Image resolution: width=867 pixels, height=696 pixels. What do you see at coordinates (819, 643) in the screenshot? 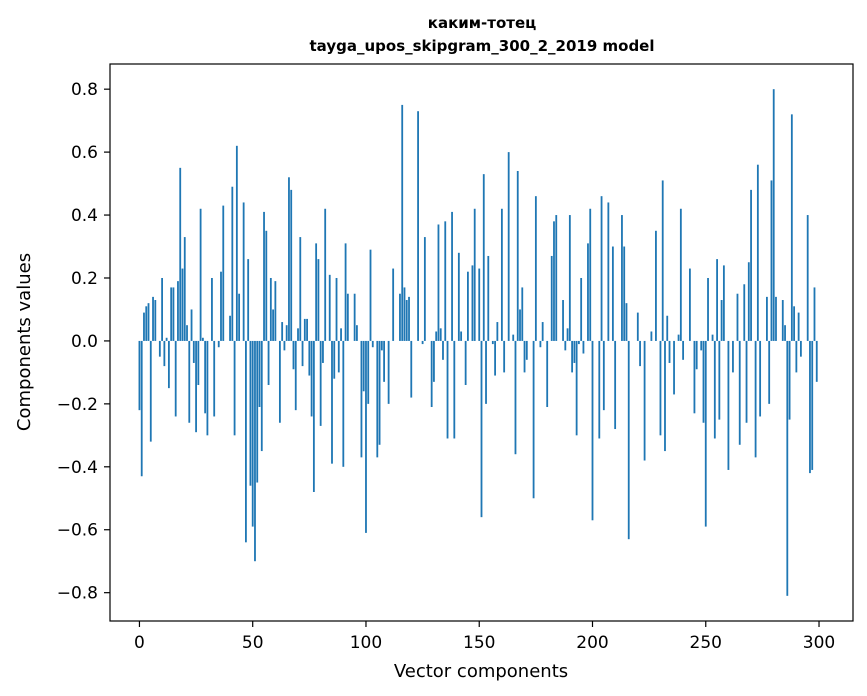
I see `x-tick-label-300: 300` at bounding box center [819, 643].